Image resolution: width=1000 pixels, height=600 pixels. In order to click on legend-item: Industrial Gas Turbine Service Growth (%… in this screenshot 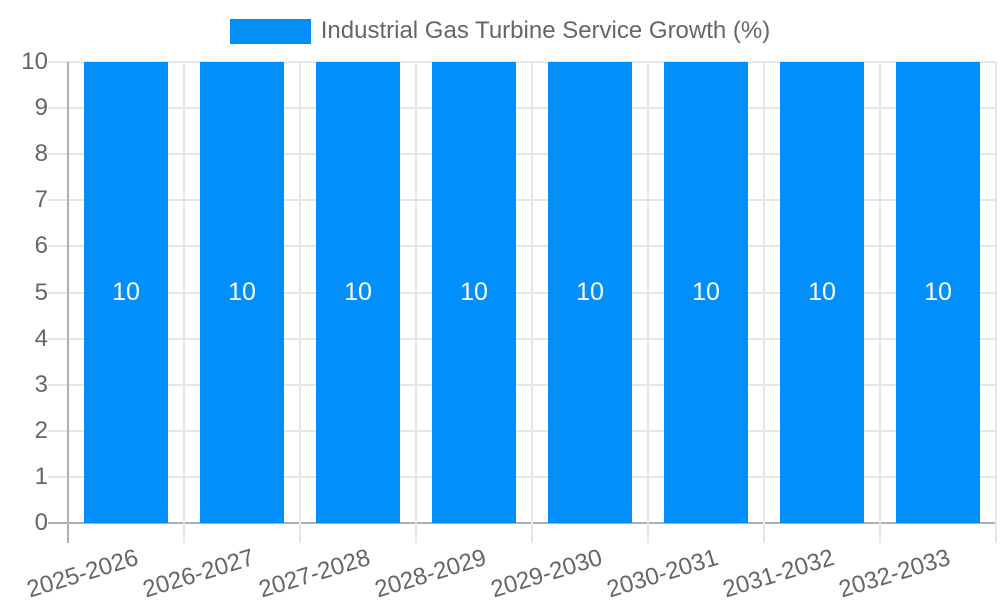, I will do `click(500, 31)`.